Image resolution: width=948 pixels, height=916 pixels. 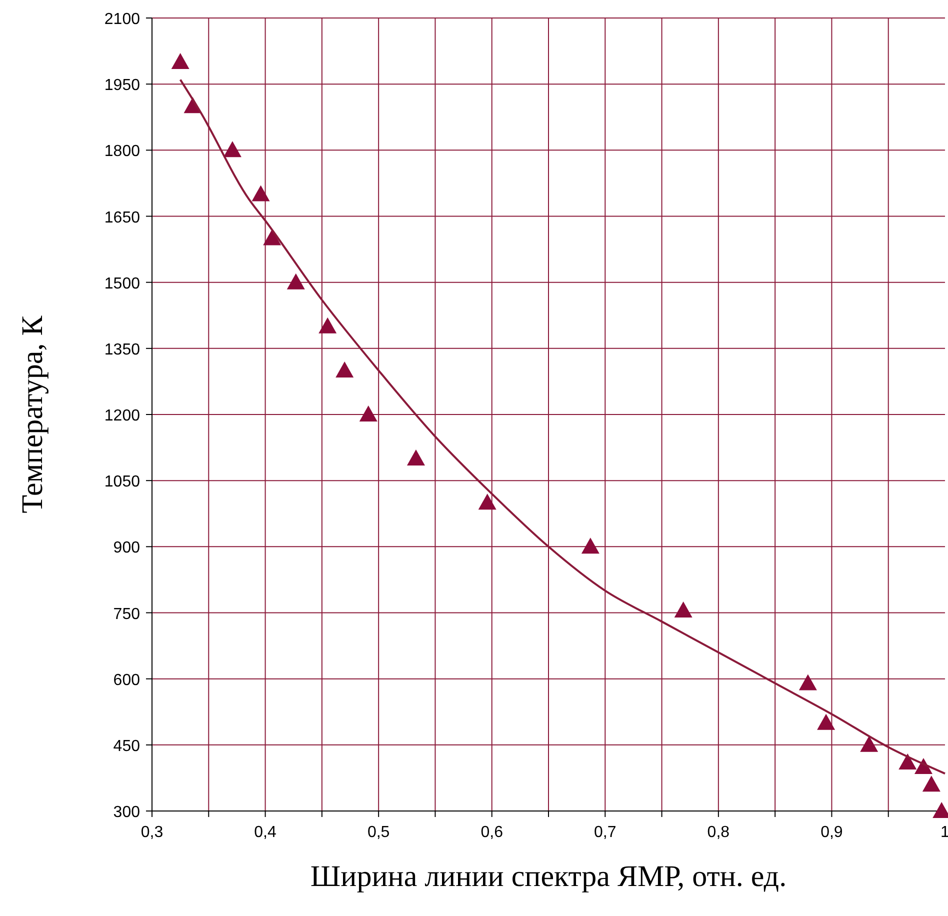 What do you see at coordinates (126, 614) in the screenshot?
I see `y-tick-label: 750` at bounding box center [126, 614].